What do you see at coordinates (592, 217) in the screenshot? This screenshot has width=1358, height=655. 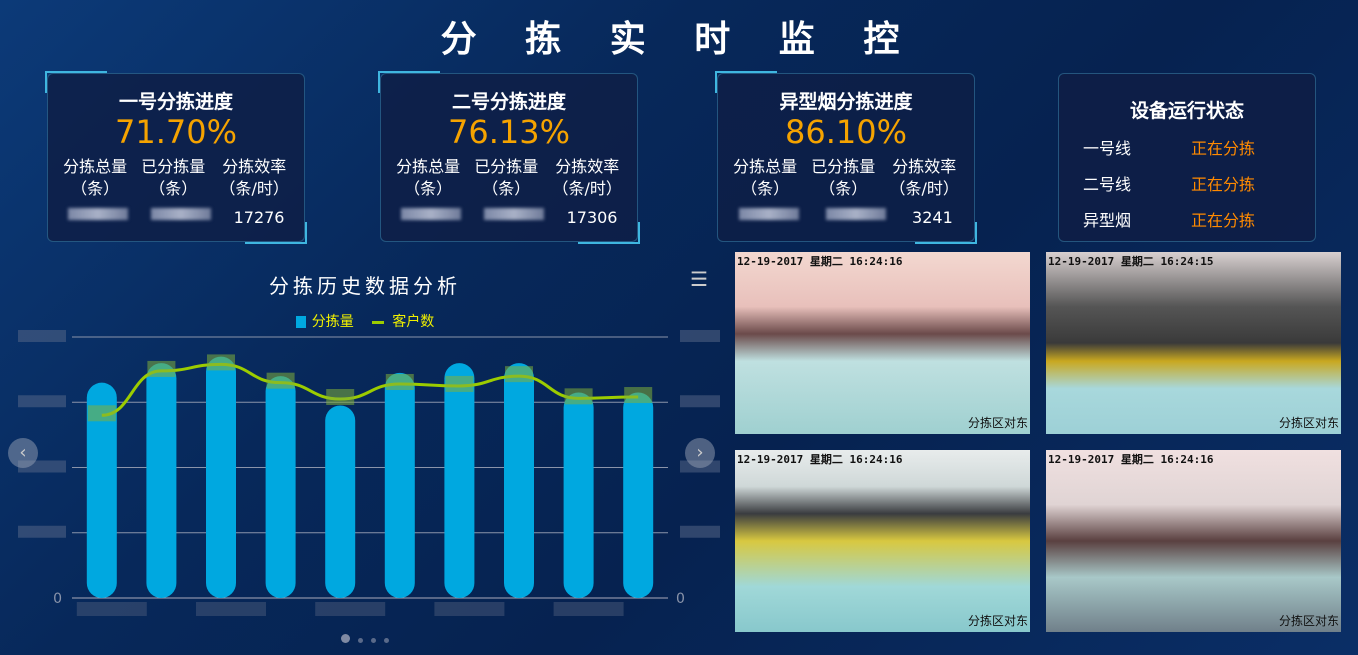 I see `efficiency-value: 17306` at bounding box center [592, 217].